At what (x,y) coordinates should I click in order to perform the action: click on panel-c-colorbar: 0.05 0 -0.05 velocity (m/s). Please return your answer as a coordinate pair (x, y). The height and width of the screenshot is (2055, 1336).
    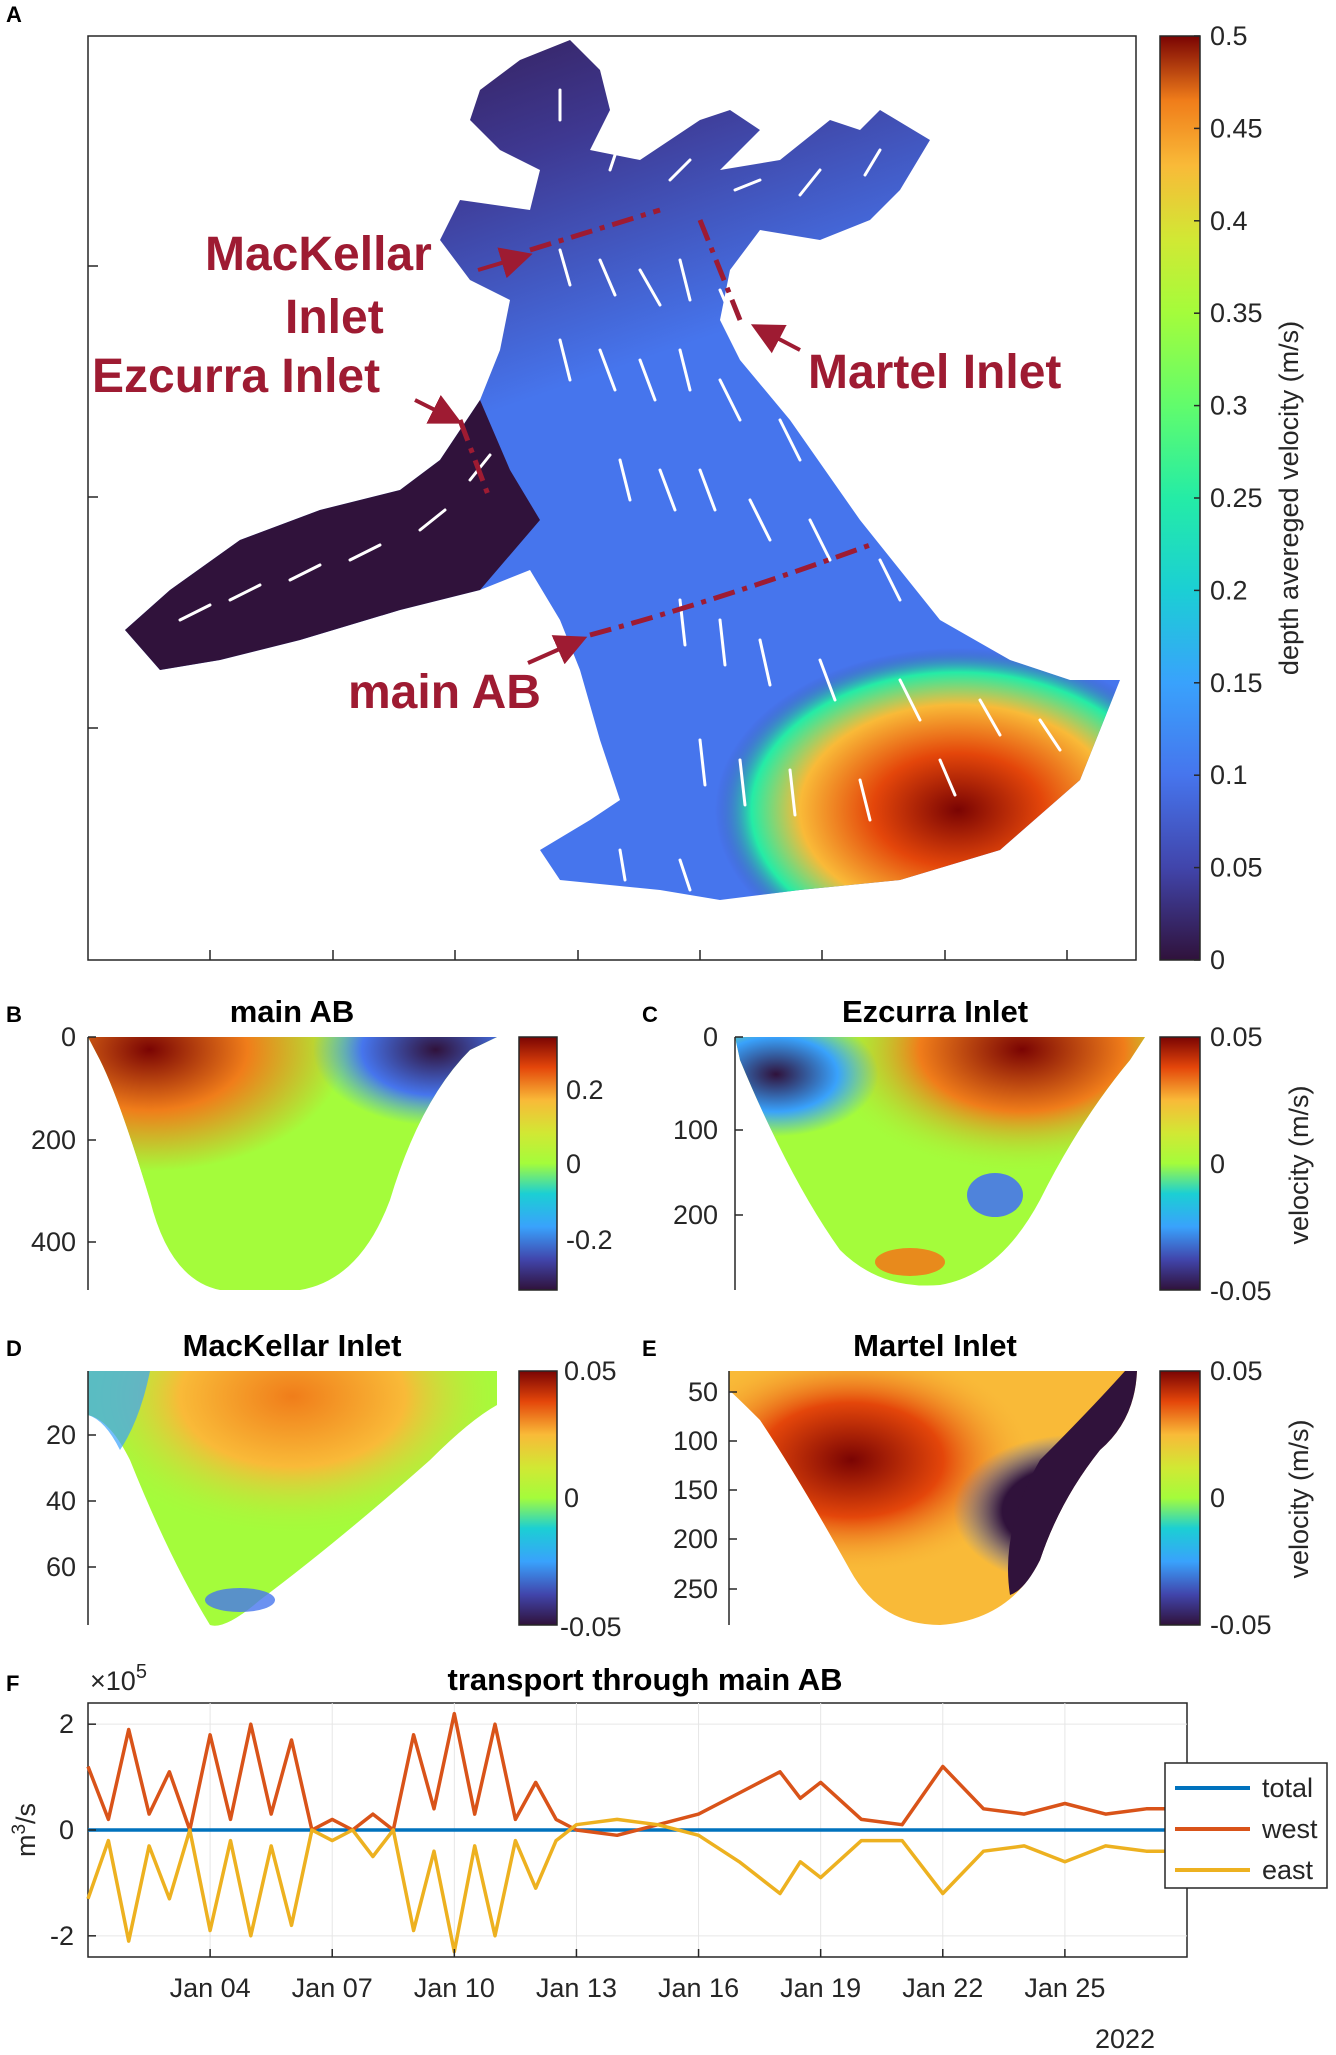
    Looking at the image, I should click on (1236, 1164).